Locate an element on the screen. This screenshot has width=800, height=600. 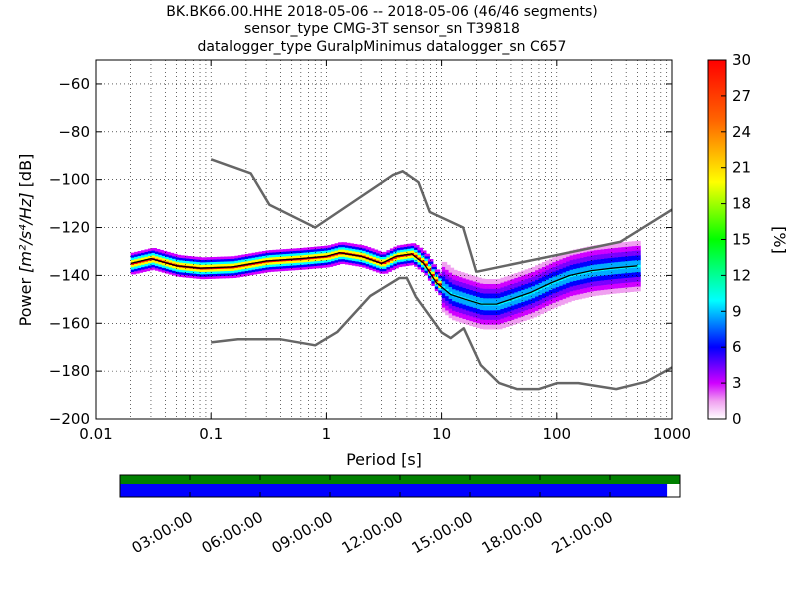
y-axis-label-prefix: Power is located at coordinates (25, 299).